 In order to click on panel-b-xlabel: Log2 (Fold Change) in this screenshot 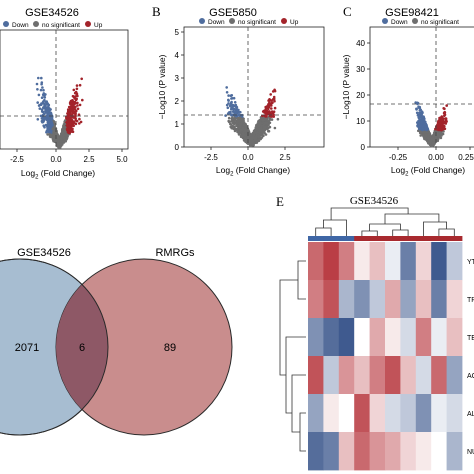, I will do `click(253, 171)`.